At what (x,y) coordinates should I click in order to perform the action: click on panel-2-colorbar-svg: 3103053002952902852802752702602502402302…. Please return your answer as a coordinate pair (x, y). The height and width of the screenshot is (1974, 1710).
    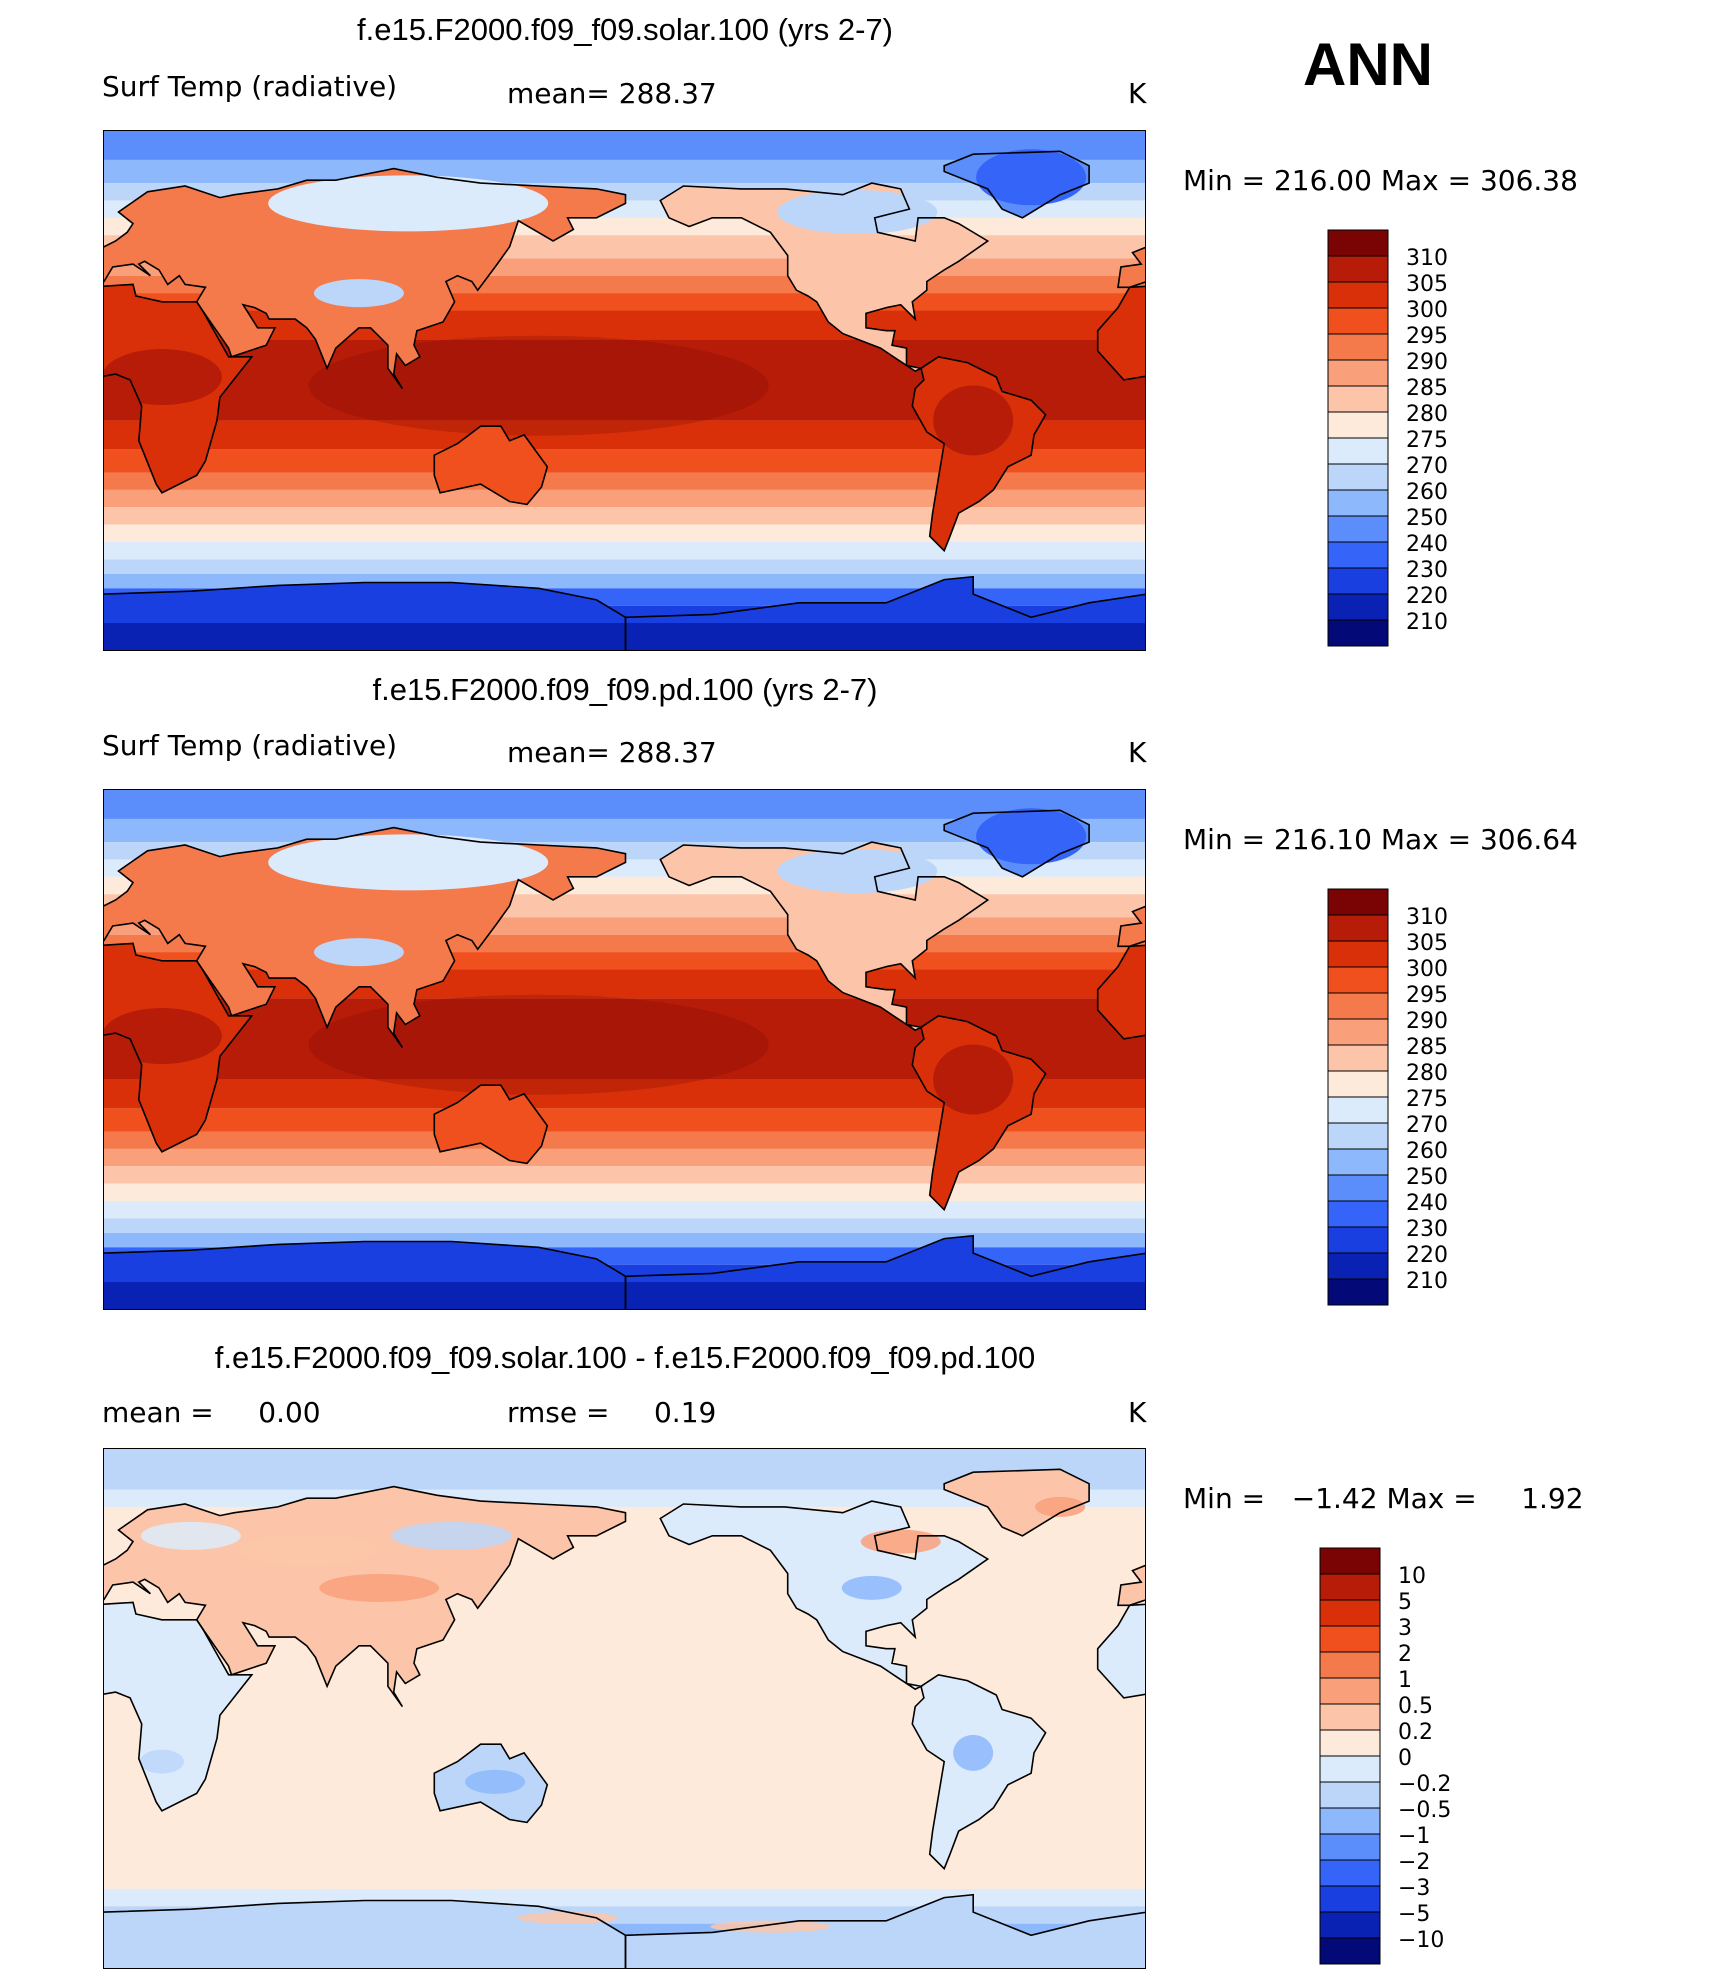
    Looking at the image, I should click on (1387, 1097).